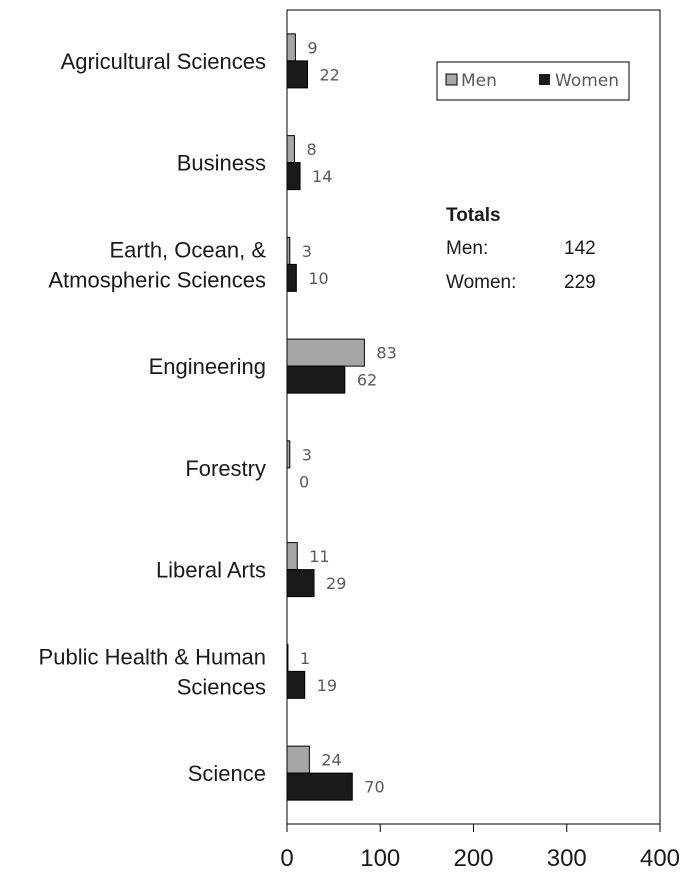 This screenshot has width=684, height=876. What do you see at coordinates (660, 858) in the screenshot?
I see `x-tick-label-4: 400` at bounding box center [660, 858].